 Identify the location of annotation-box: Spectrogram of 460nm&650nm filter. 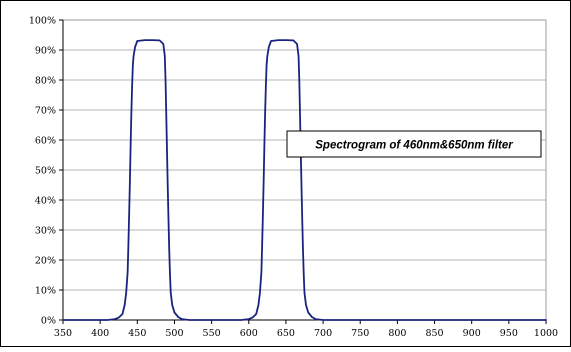
(414, 144).